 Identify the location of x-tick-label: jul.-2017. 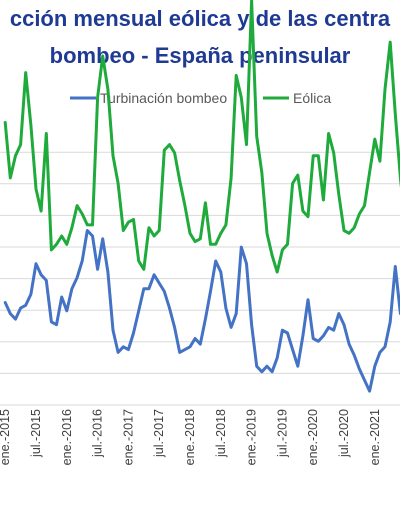
(159, 433).